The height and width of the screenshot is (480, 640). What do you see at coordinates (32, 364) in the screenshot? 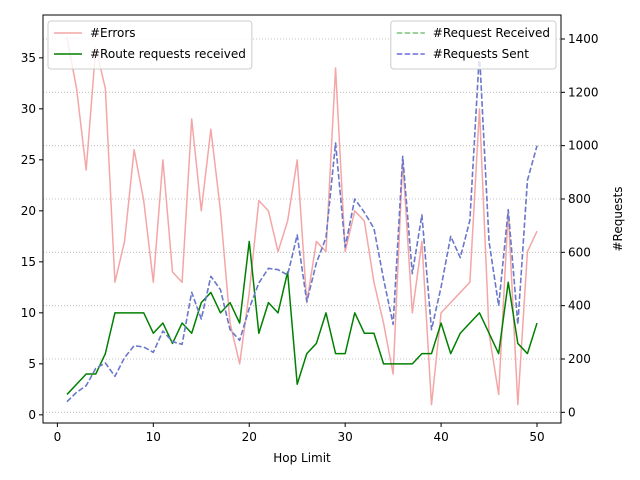
I see `y-left-tick-label: 5` at bounding box center [32, 364].